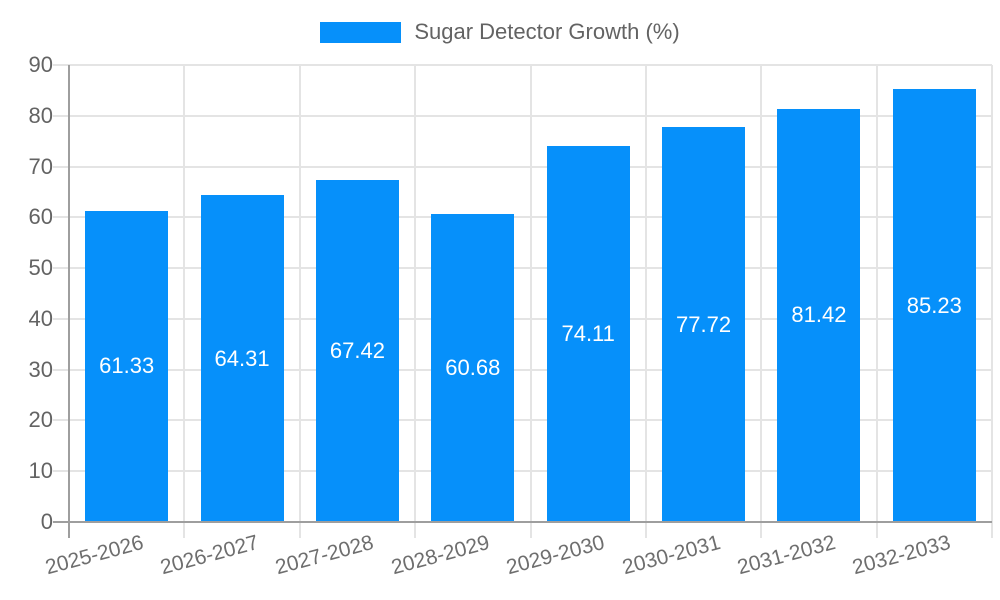  I want to click on bar-2030-2031: 77.72, so click(704, 324).